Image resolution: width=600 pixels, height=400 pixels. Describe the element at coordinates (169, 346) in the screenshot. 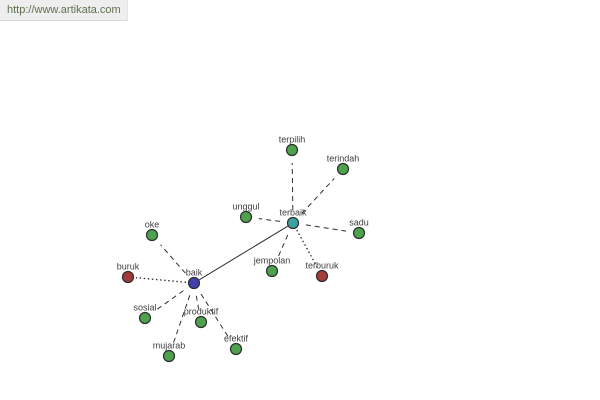

I see `graph-node-label: mujarab` at that location.